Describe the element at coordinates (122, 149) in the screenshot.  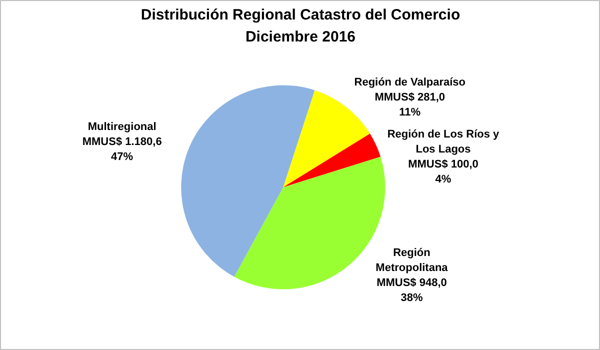
I see `data-label: MMUS$ 1.180,6 47%` at that location.